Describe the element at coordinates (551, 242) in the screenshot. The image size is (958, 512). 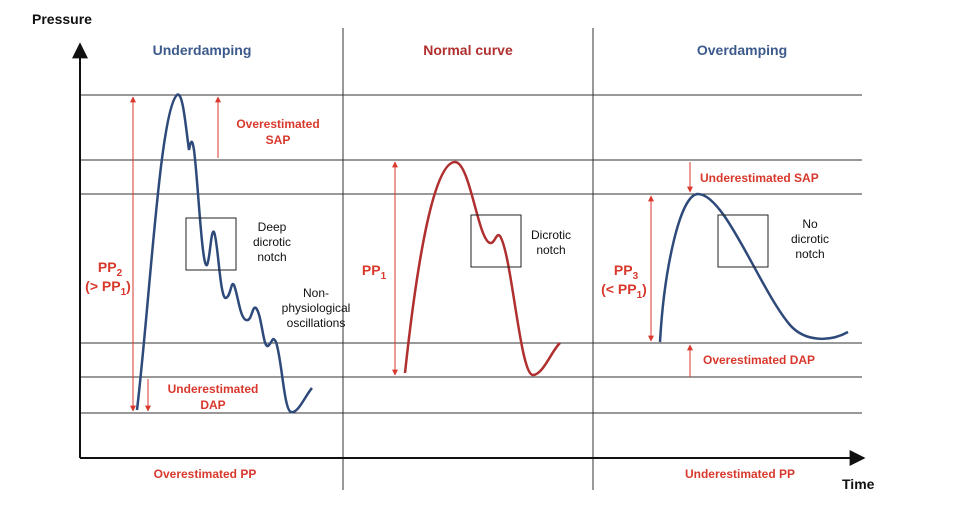
I see `notch-note: Dicrotic notch` at that location.